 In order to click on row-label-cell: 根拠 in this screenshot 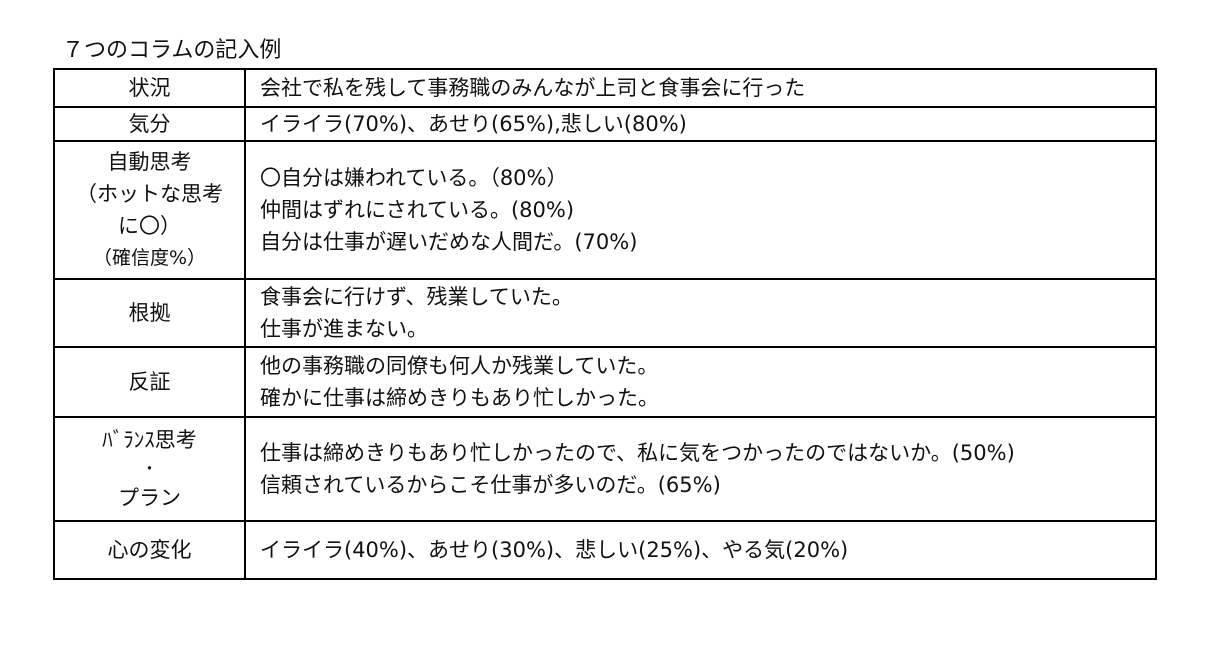, I will do `click(149, 313)`.